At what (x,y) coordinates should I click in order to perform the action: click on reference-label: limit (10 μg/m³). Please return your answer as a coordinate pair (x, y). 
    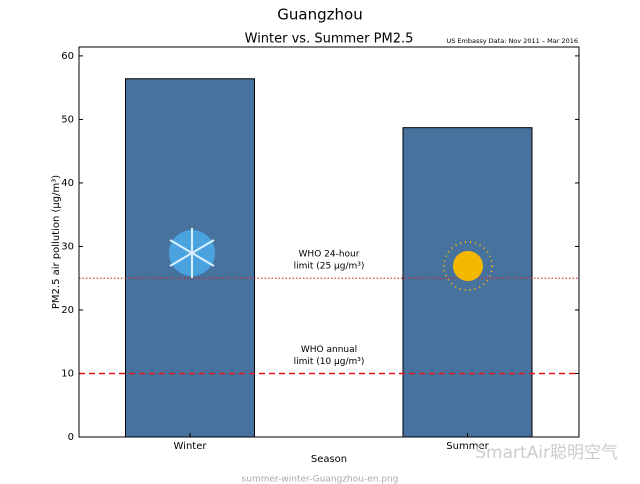
    Looking at the image, I should click on (329, 362).